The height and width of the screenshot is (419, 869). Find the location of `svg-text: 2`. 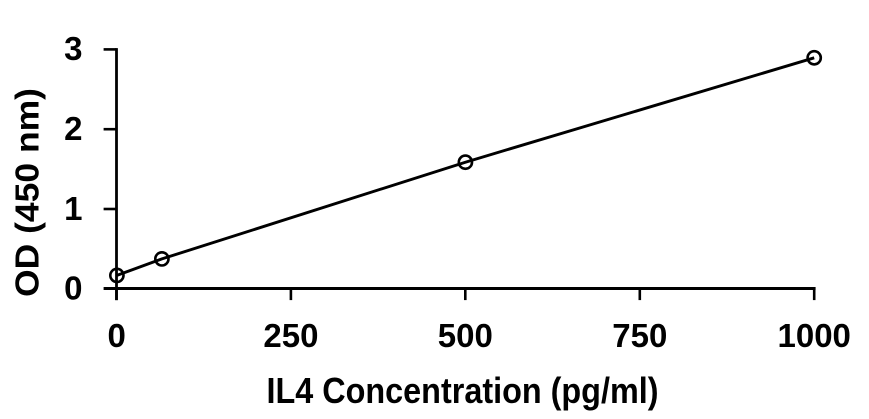

svg-text: 2 is located at coordinates (73, 128).